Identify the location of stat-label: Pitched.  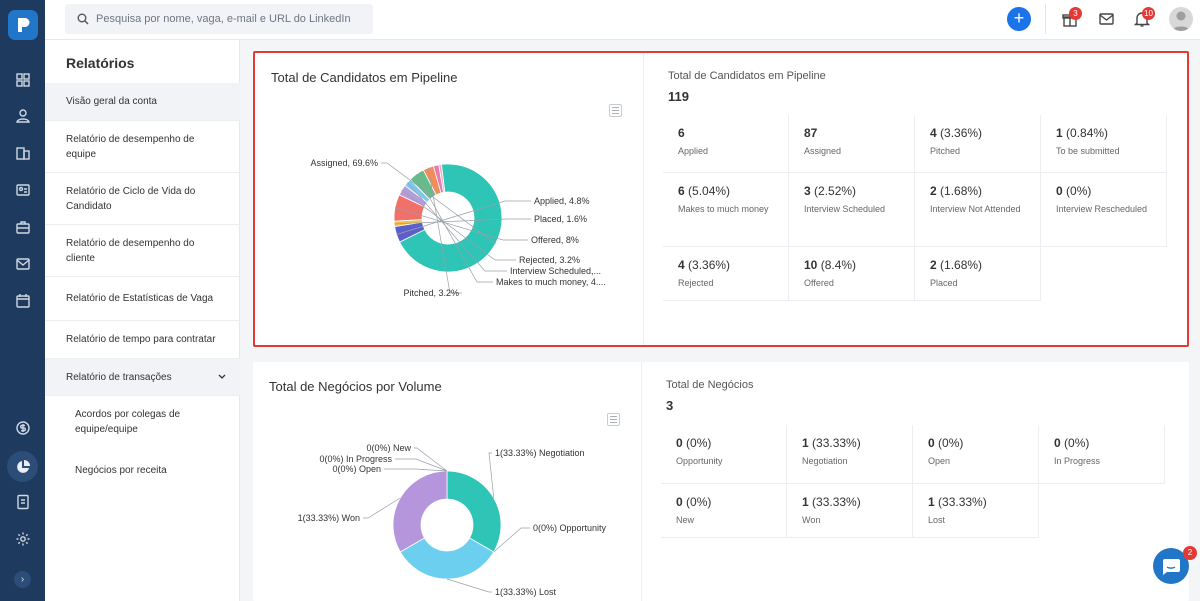
(945, 151).